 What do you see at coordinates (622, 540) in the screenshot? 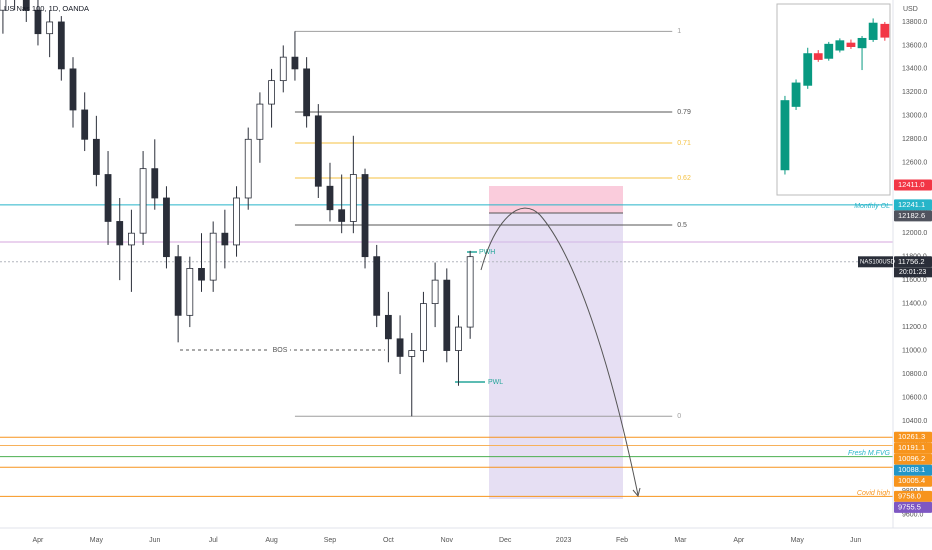
I see `x-tick-label: Feb` at bounding box center [622, 540].